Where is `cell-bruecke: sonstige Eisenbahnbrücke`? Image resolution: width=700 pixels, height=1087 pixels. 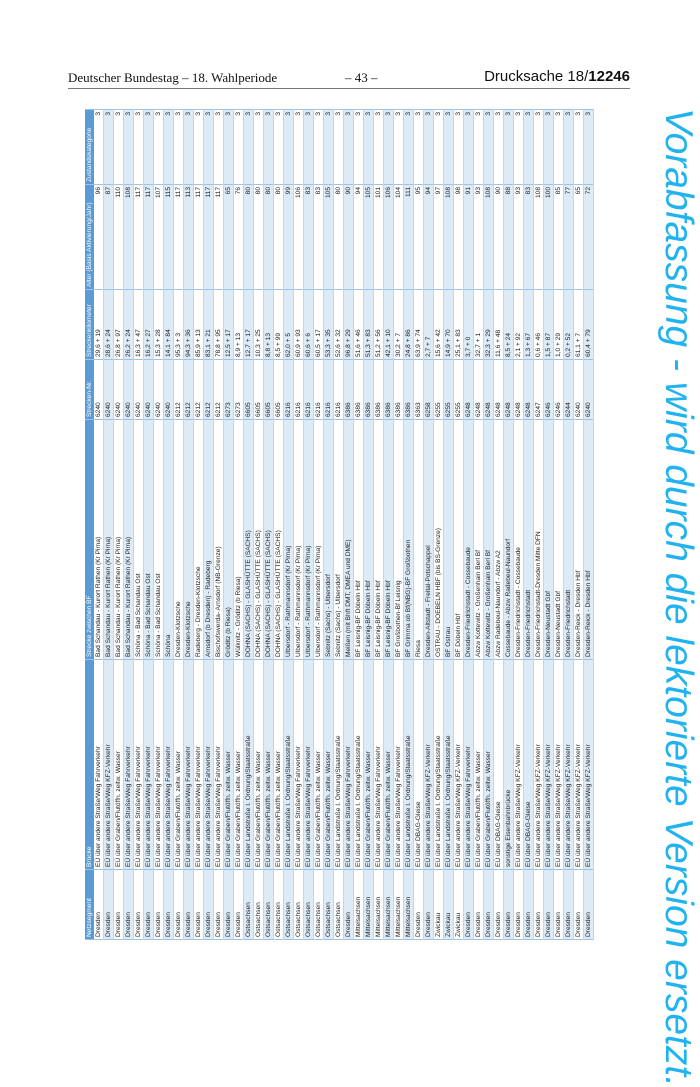 cell-bruecke: sonstige Eisenbahnbrücke is located at coordinates (508, 764).